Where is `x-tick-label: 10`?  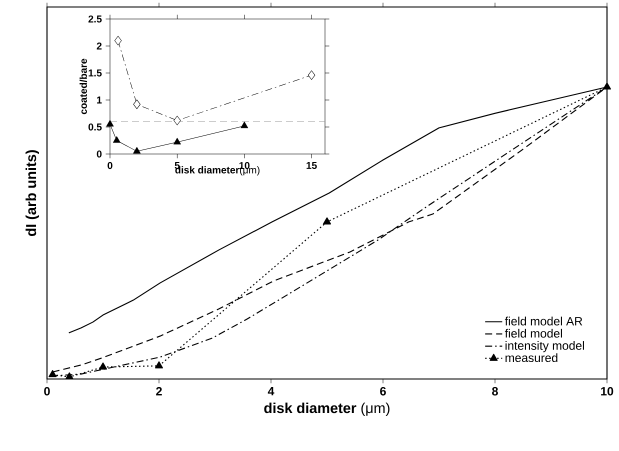 x-tick-label: 10 is located at coordinates (607, 391).